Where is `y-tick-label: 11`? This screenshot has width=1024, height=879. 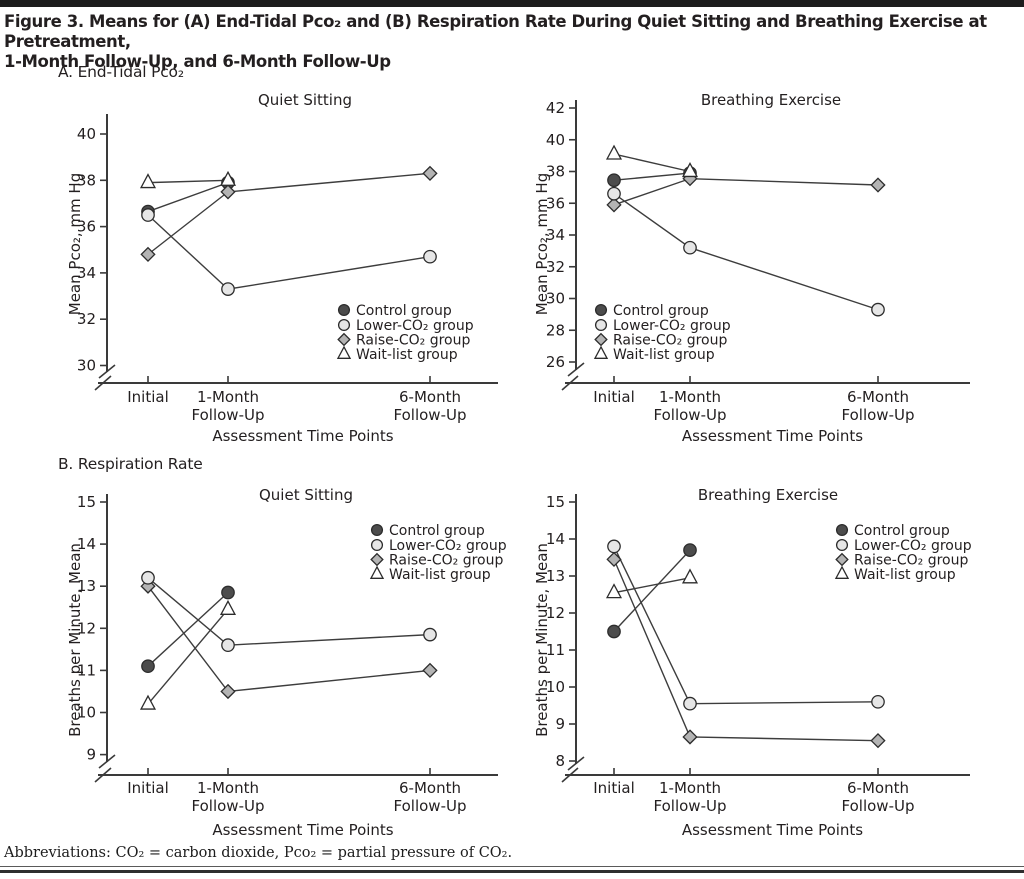
y-tick-label: 11 is located at coordinates (86, 670).